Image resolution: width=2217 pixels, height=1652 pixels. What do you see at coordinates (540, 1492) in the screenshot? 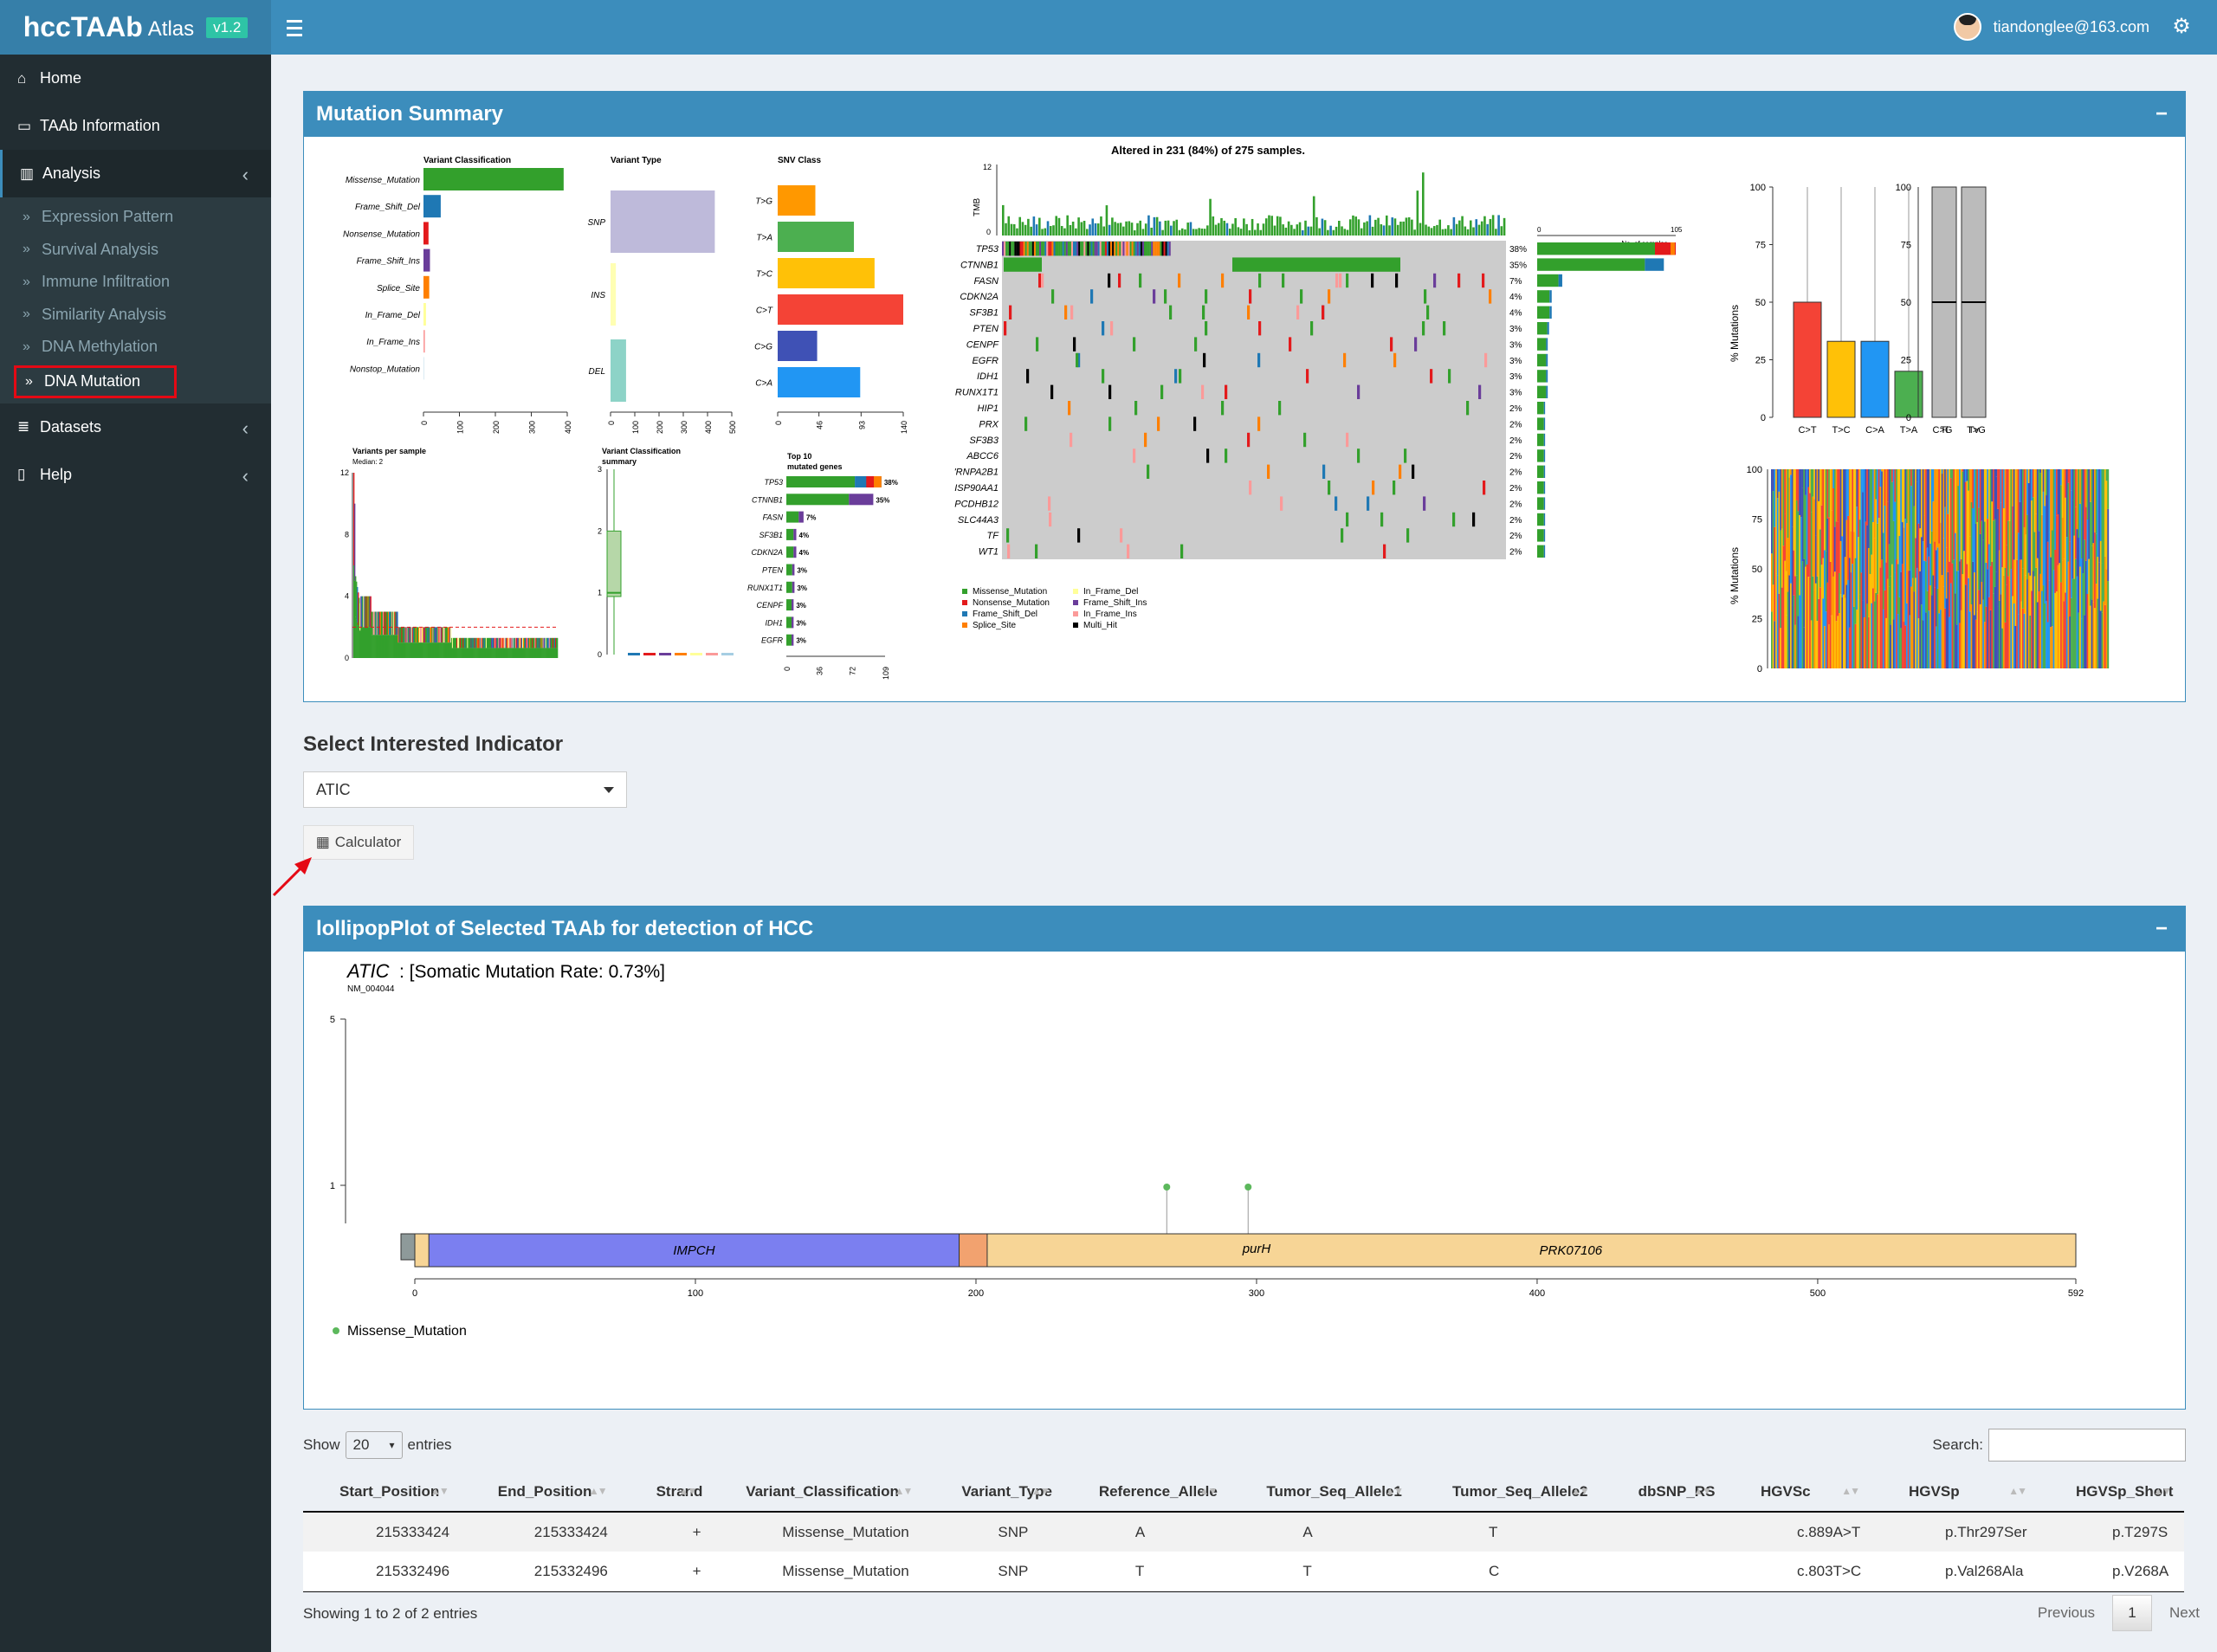
I see `column-header-end_position: End_Position ▲▼` at bounding box center [540, 1492].